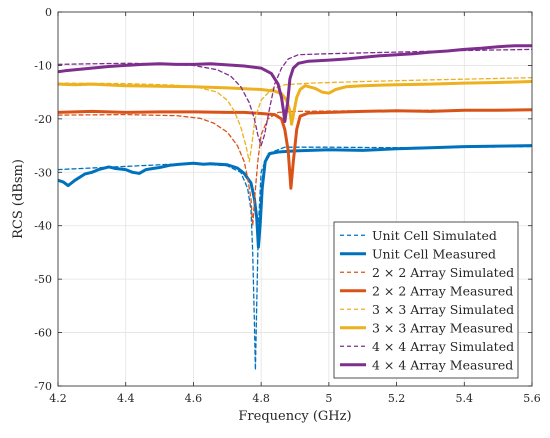  Describe the element at coordinates (443, 272) in the screenshot. I see `legend-label-3: 2 × 2 Array Simulated` at that location.